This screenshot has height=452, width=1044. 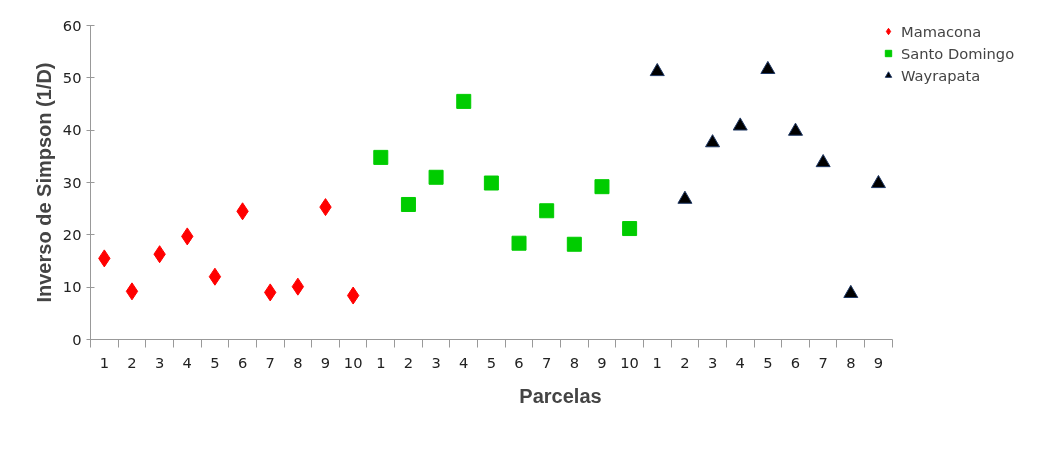 I want to click on y-tick-label: 20, so click(x=72, y=234).